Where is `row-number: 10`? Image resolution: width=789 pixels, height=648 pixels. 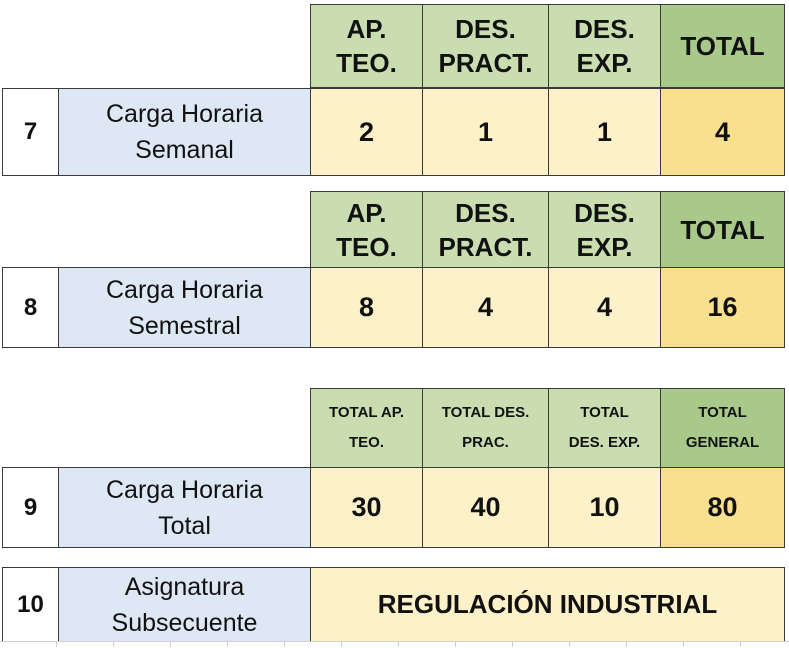
row-number: 10 is located at coordinates (30, 604).